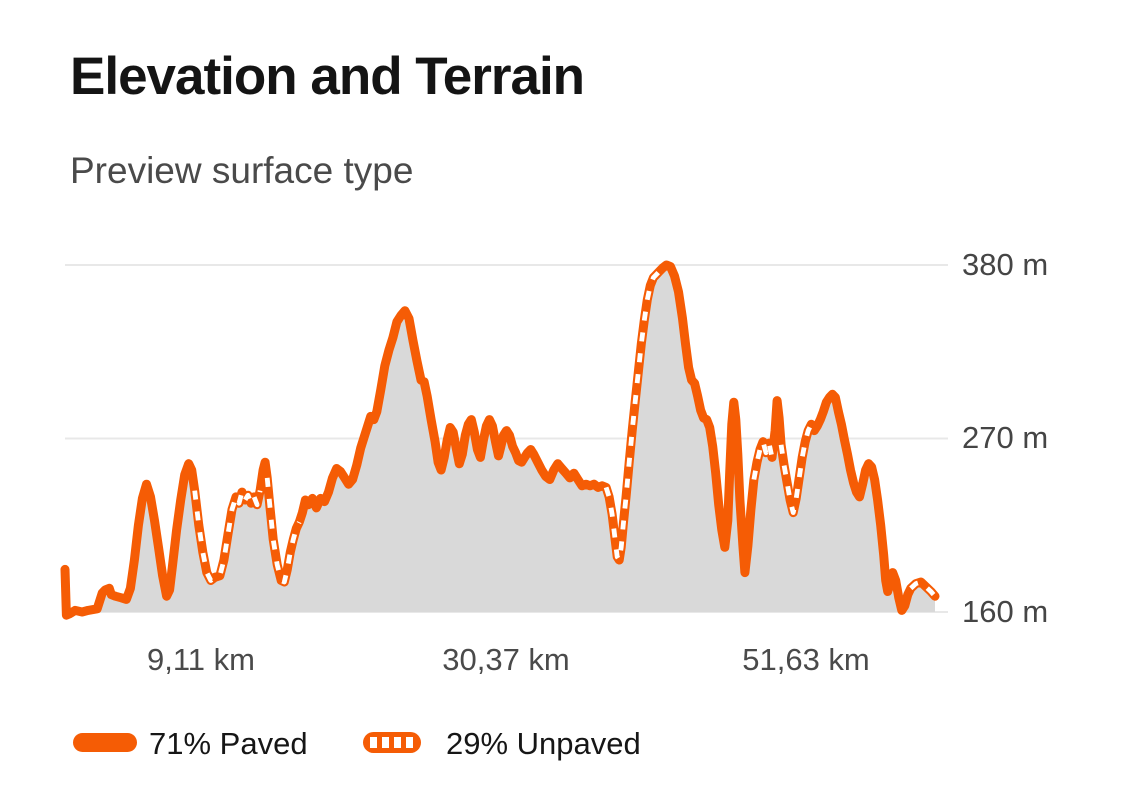 This screenshot has height=812, width=1125. I want to click on paved-swatch-icon, so click(105, 742).